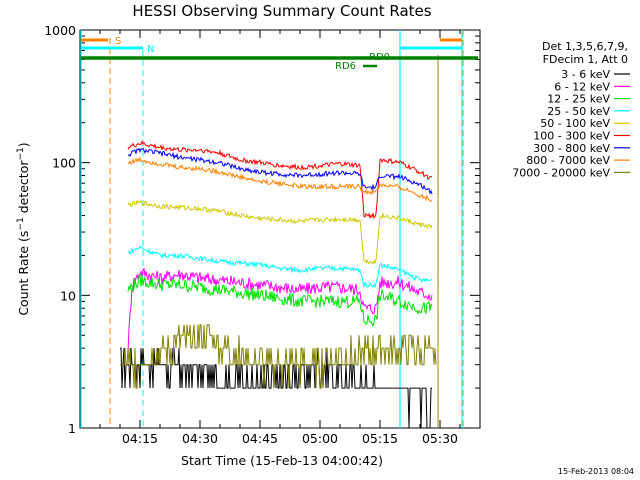  What do you see at coordinates (320, 438) in the screenshot?
I see `x-tick-label: 05:00` at bounding box center [320, 438].